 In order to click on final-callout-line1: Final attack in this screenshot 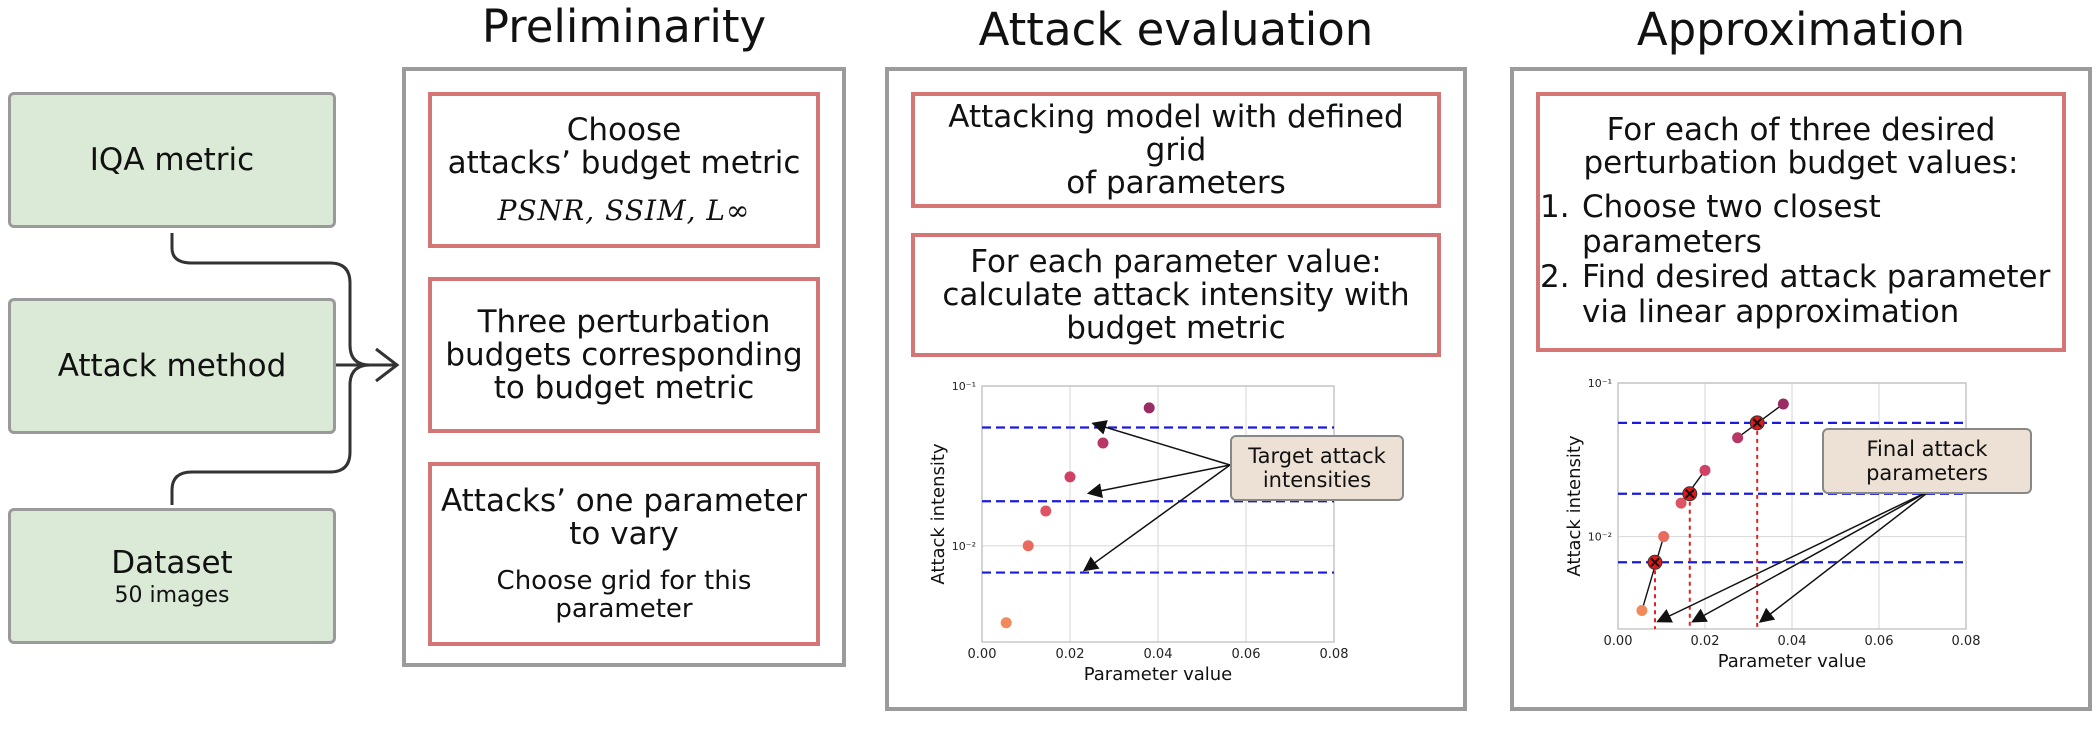, I will do `click(1927, 449)`.